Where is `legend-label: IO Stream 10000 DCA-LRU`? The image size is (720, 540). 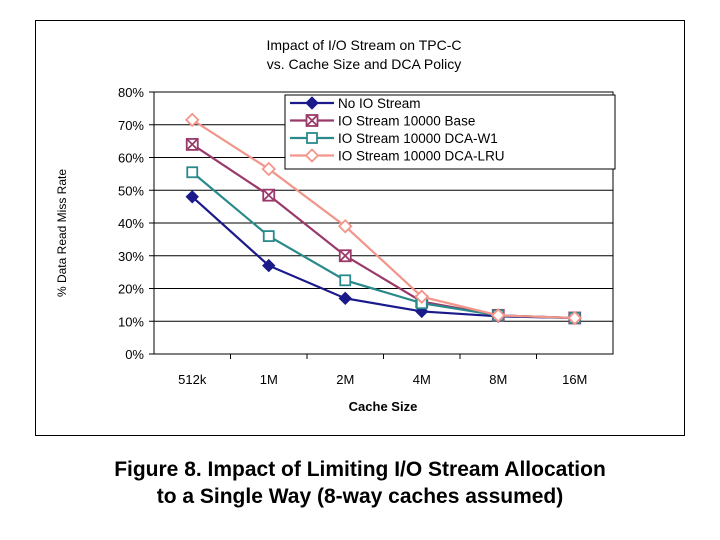 legend-label: IO Stream 10000 DCA-LRU is located at coordinates (421, 156).